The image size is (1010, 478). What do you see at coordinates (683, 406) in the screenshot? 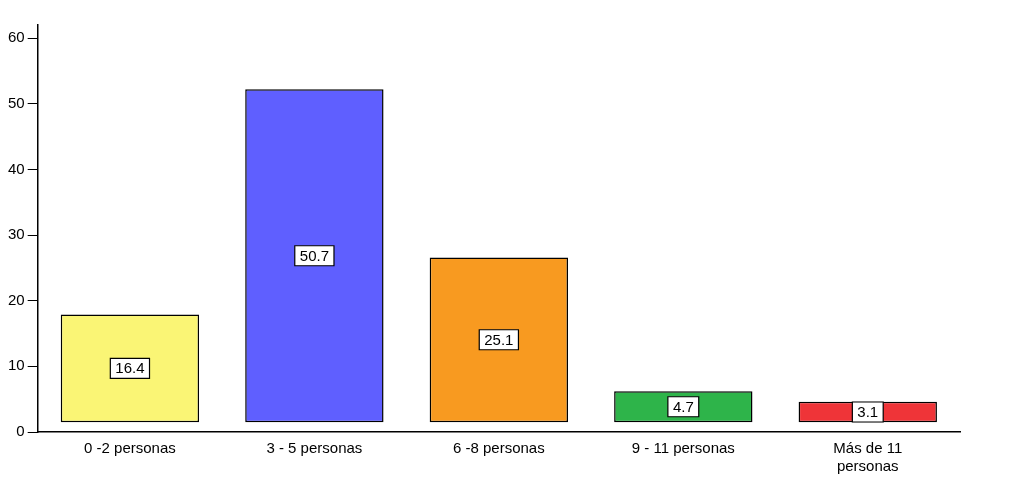
I see `data-label: 4.7` at bounding box center [683, 406].